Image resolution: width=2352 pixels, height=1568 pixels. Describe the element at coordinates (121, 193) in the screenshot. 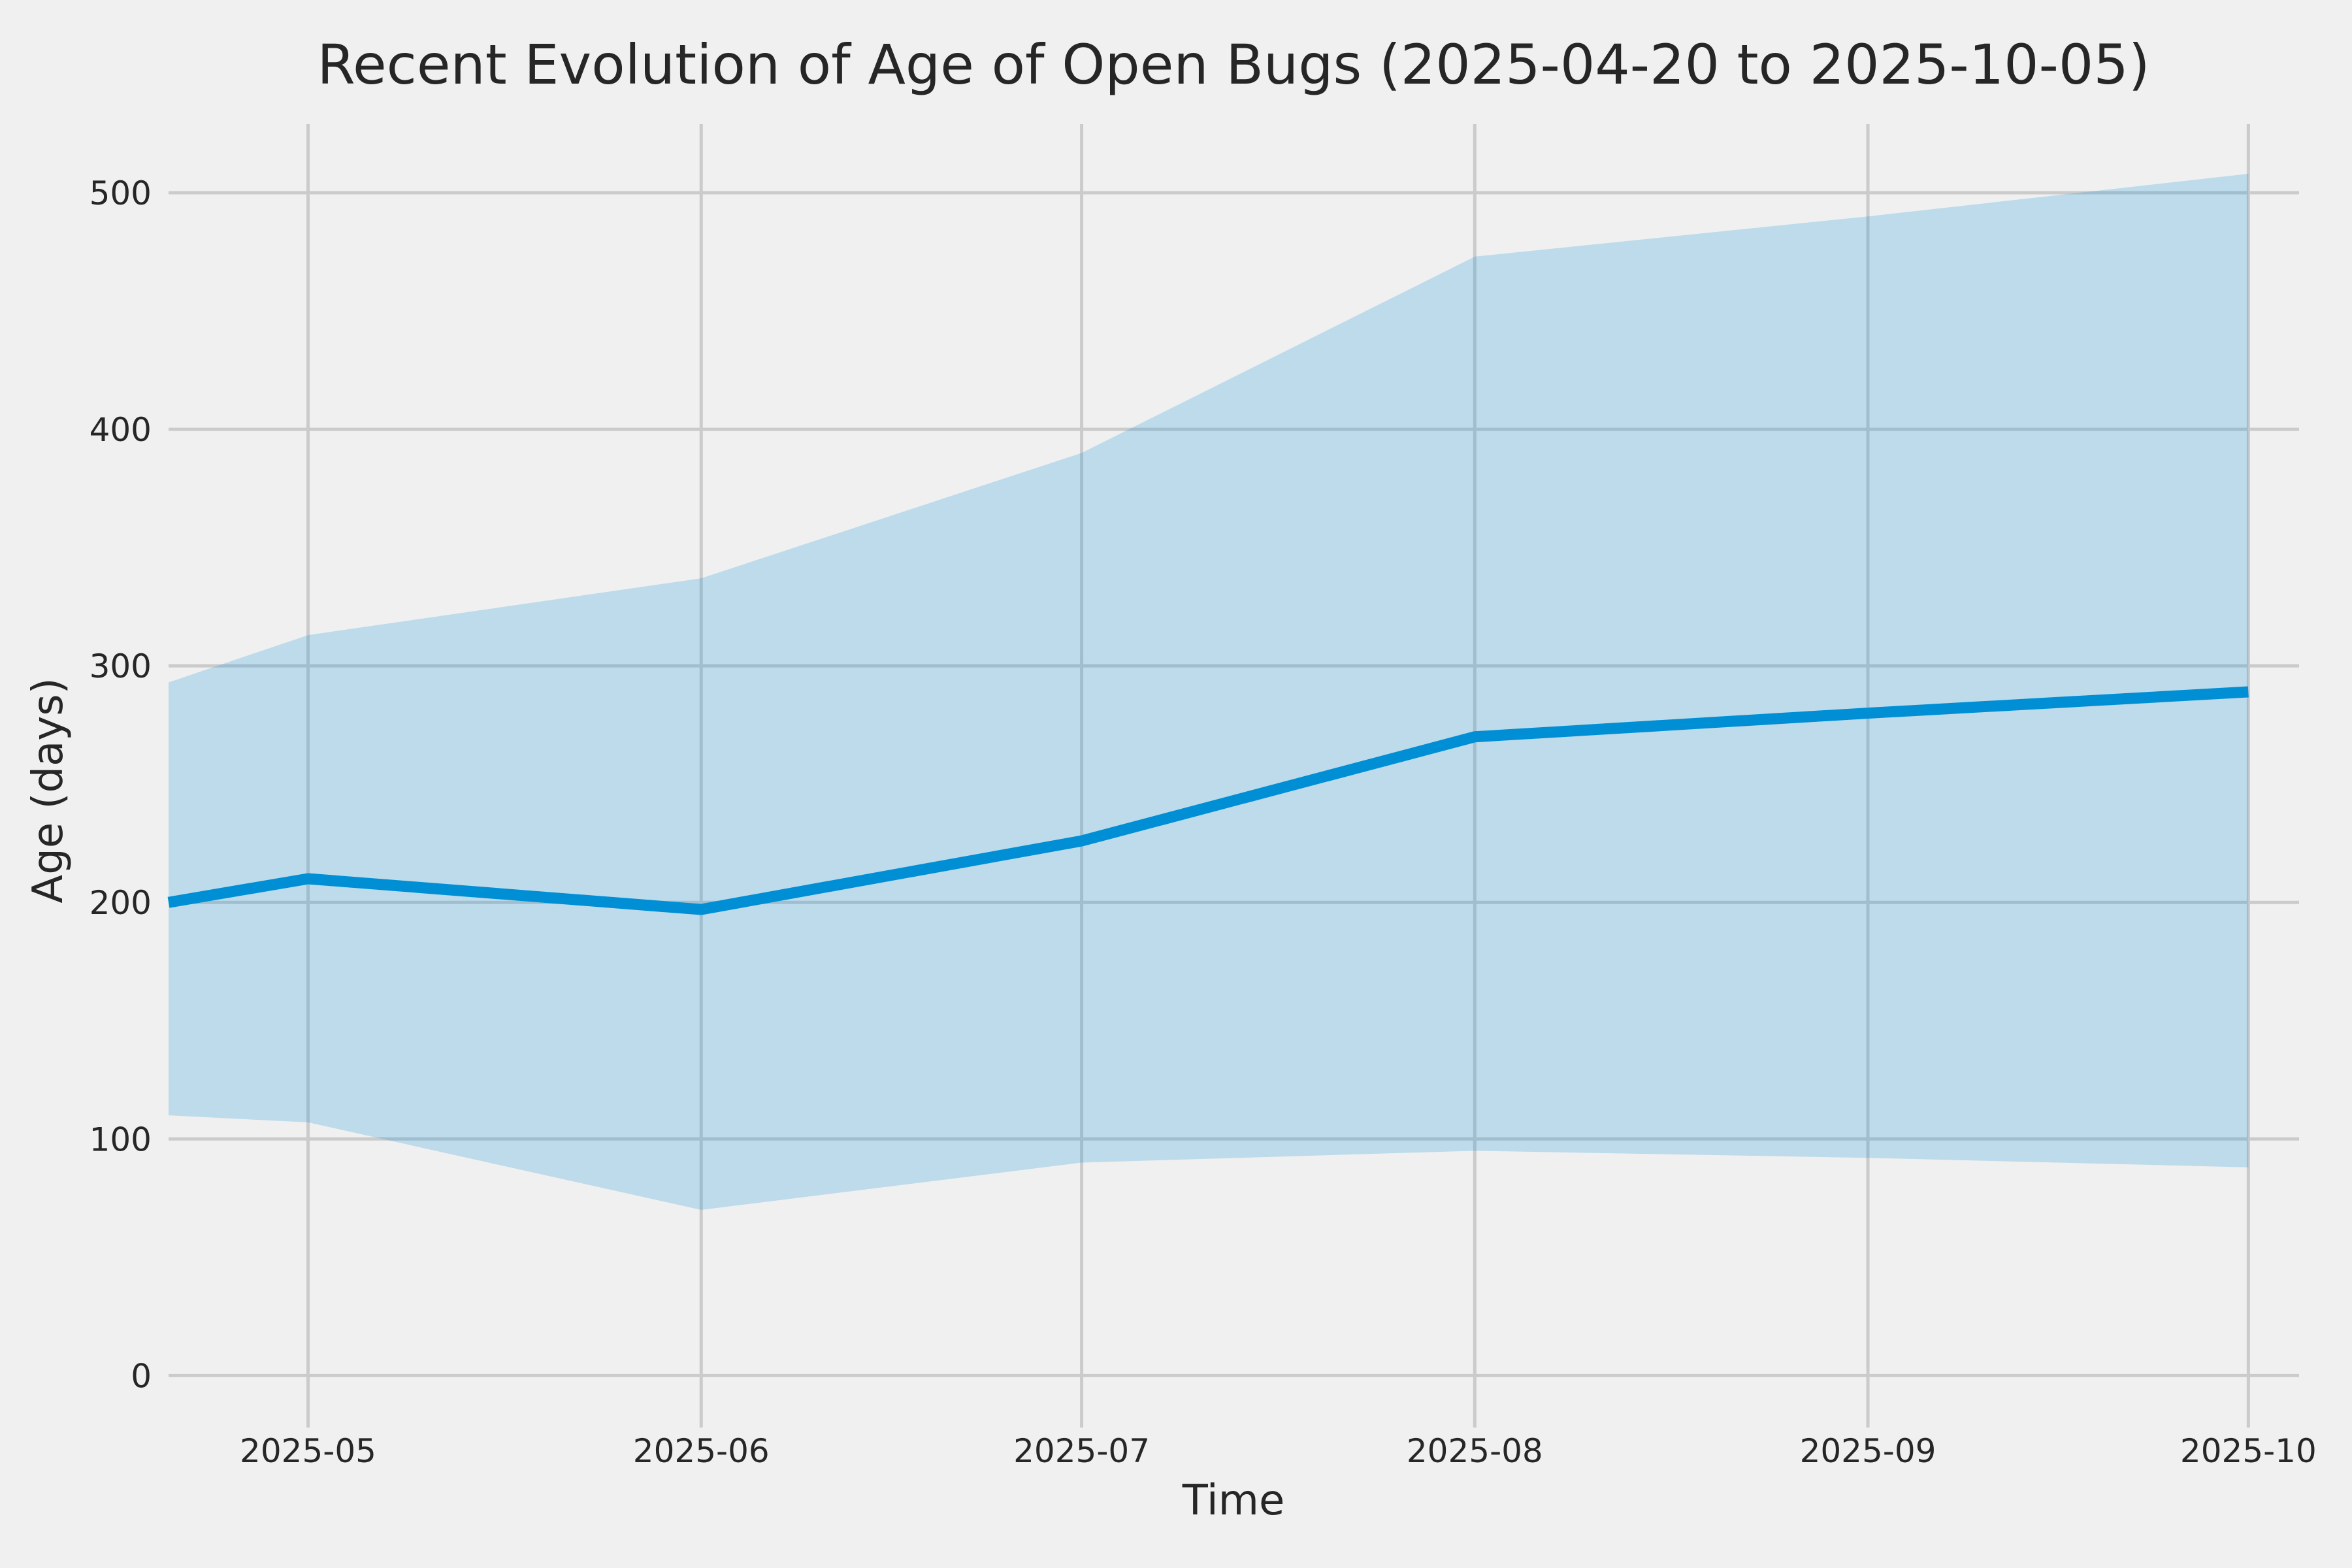

I see `y-tick-label: 500` at that location.